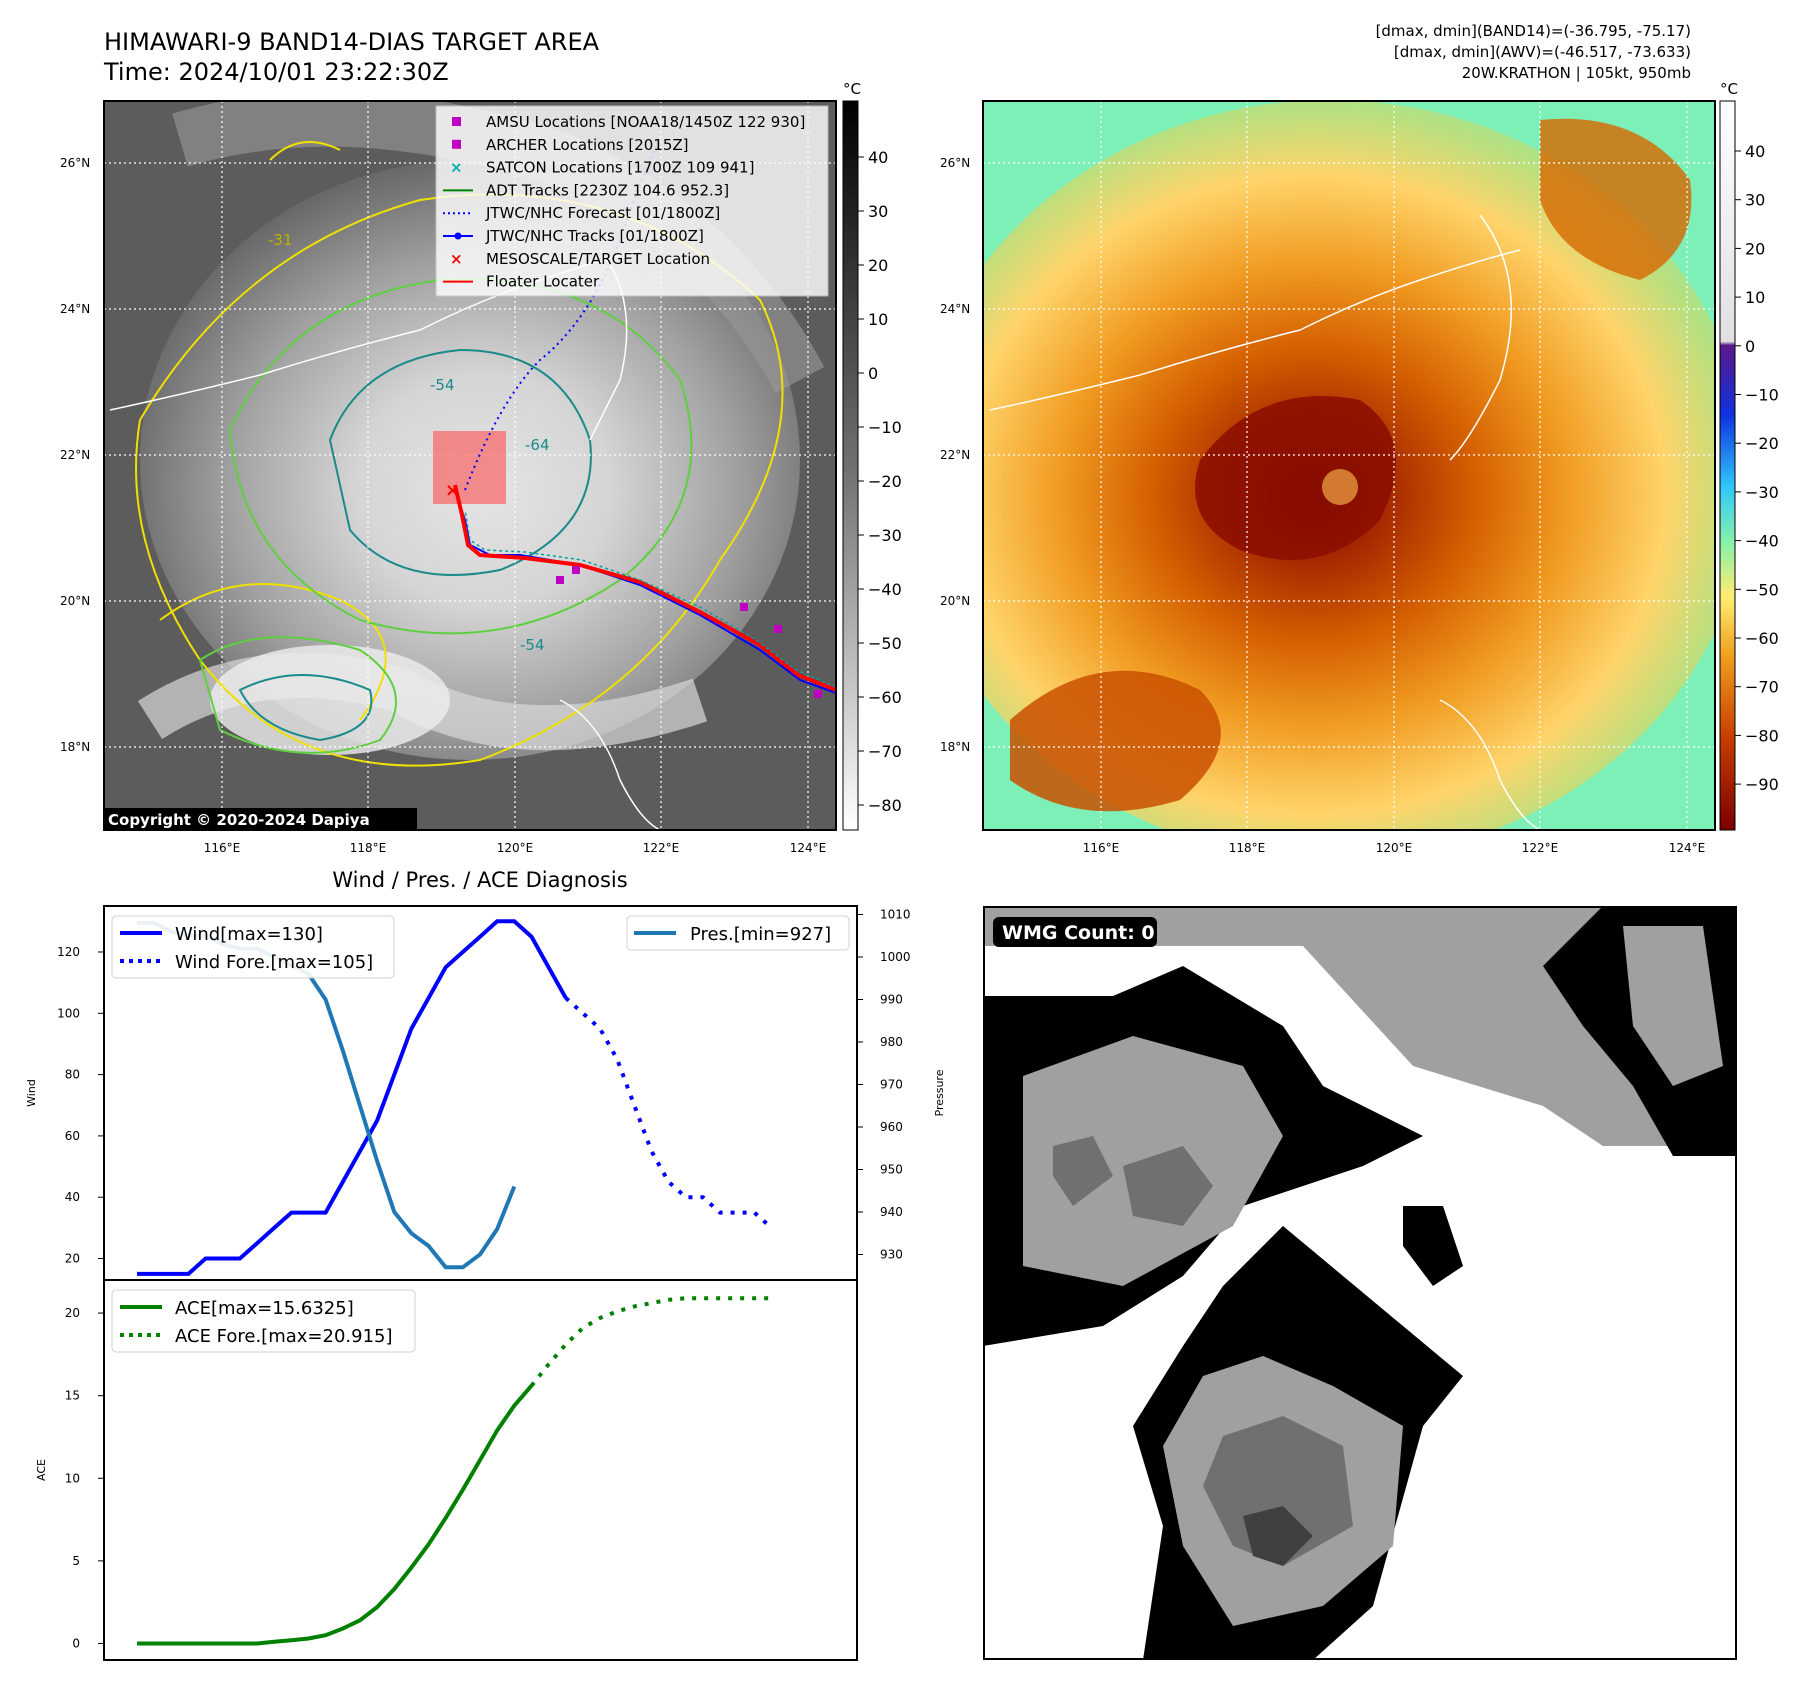 The width and height of the screenshot is (1797, 1690). Describe the element at coordinates (668, 1113) in the screenshot. I see `wind-forecast-line` at that location.